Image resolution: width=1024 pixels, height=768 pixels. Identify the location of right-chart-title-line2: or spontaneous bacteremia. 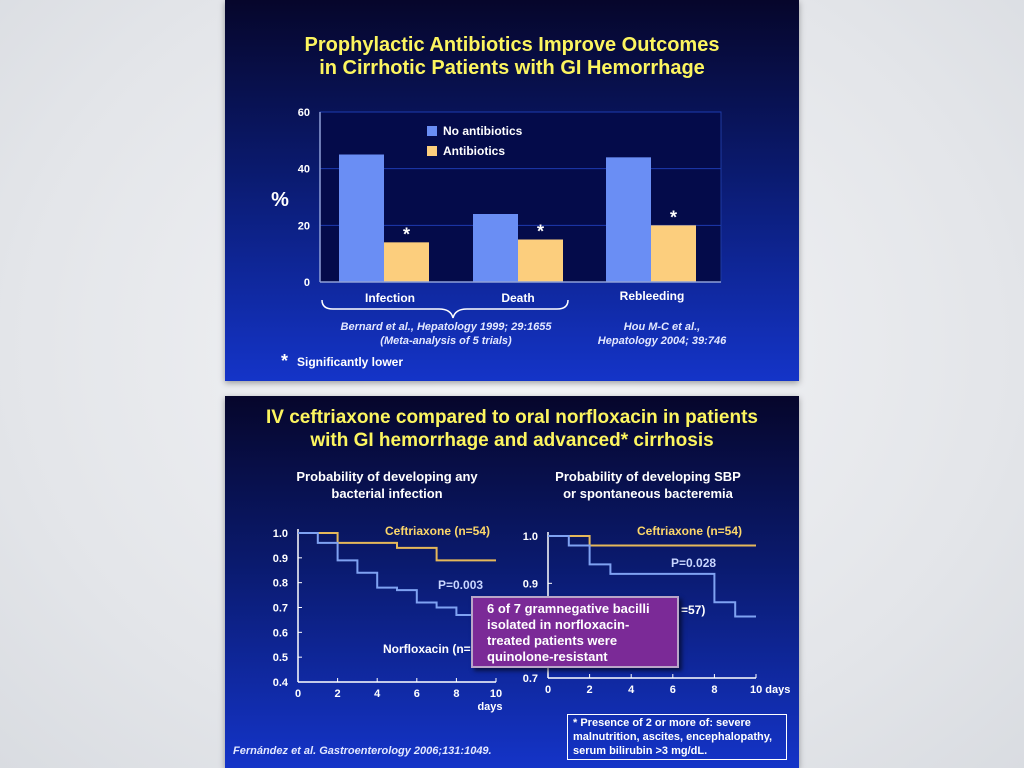
(648, 493).